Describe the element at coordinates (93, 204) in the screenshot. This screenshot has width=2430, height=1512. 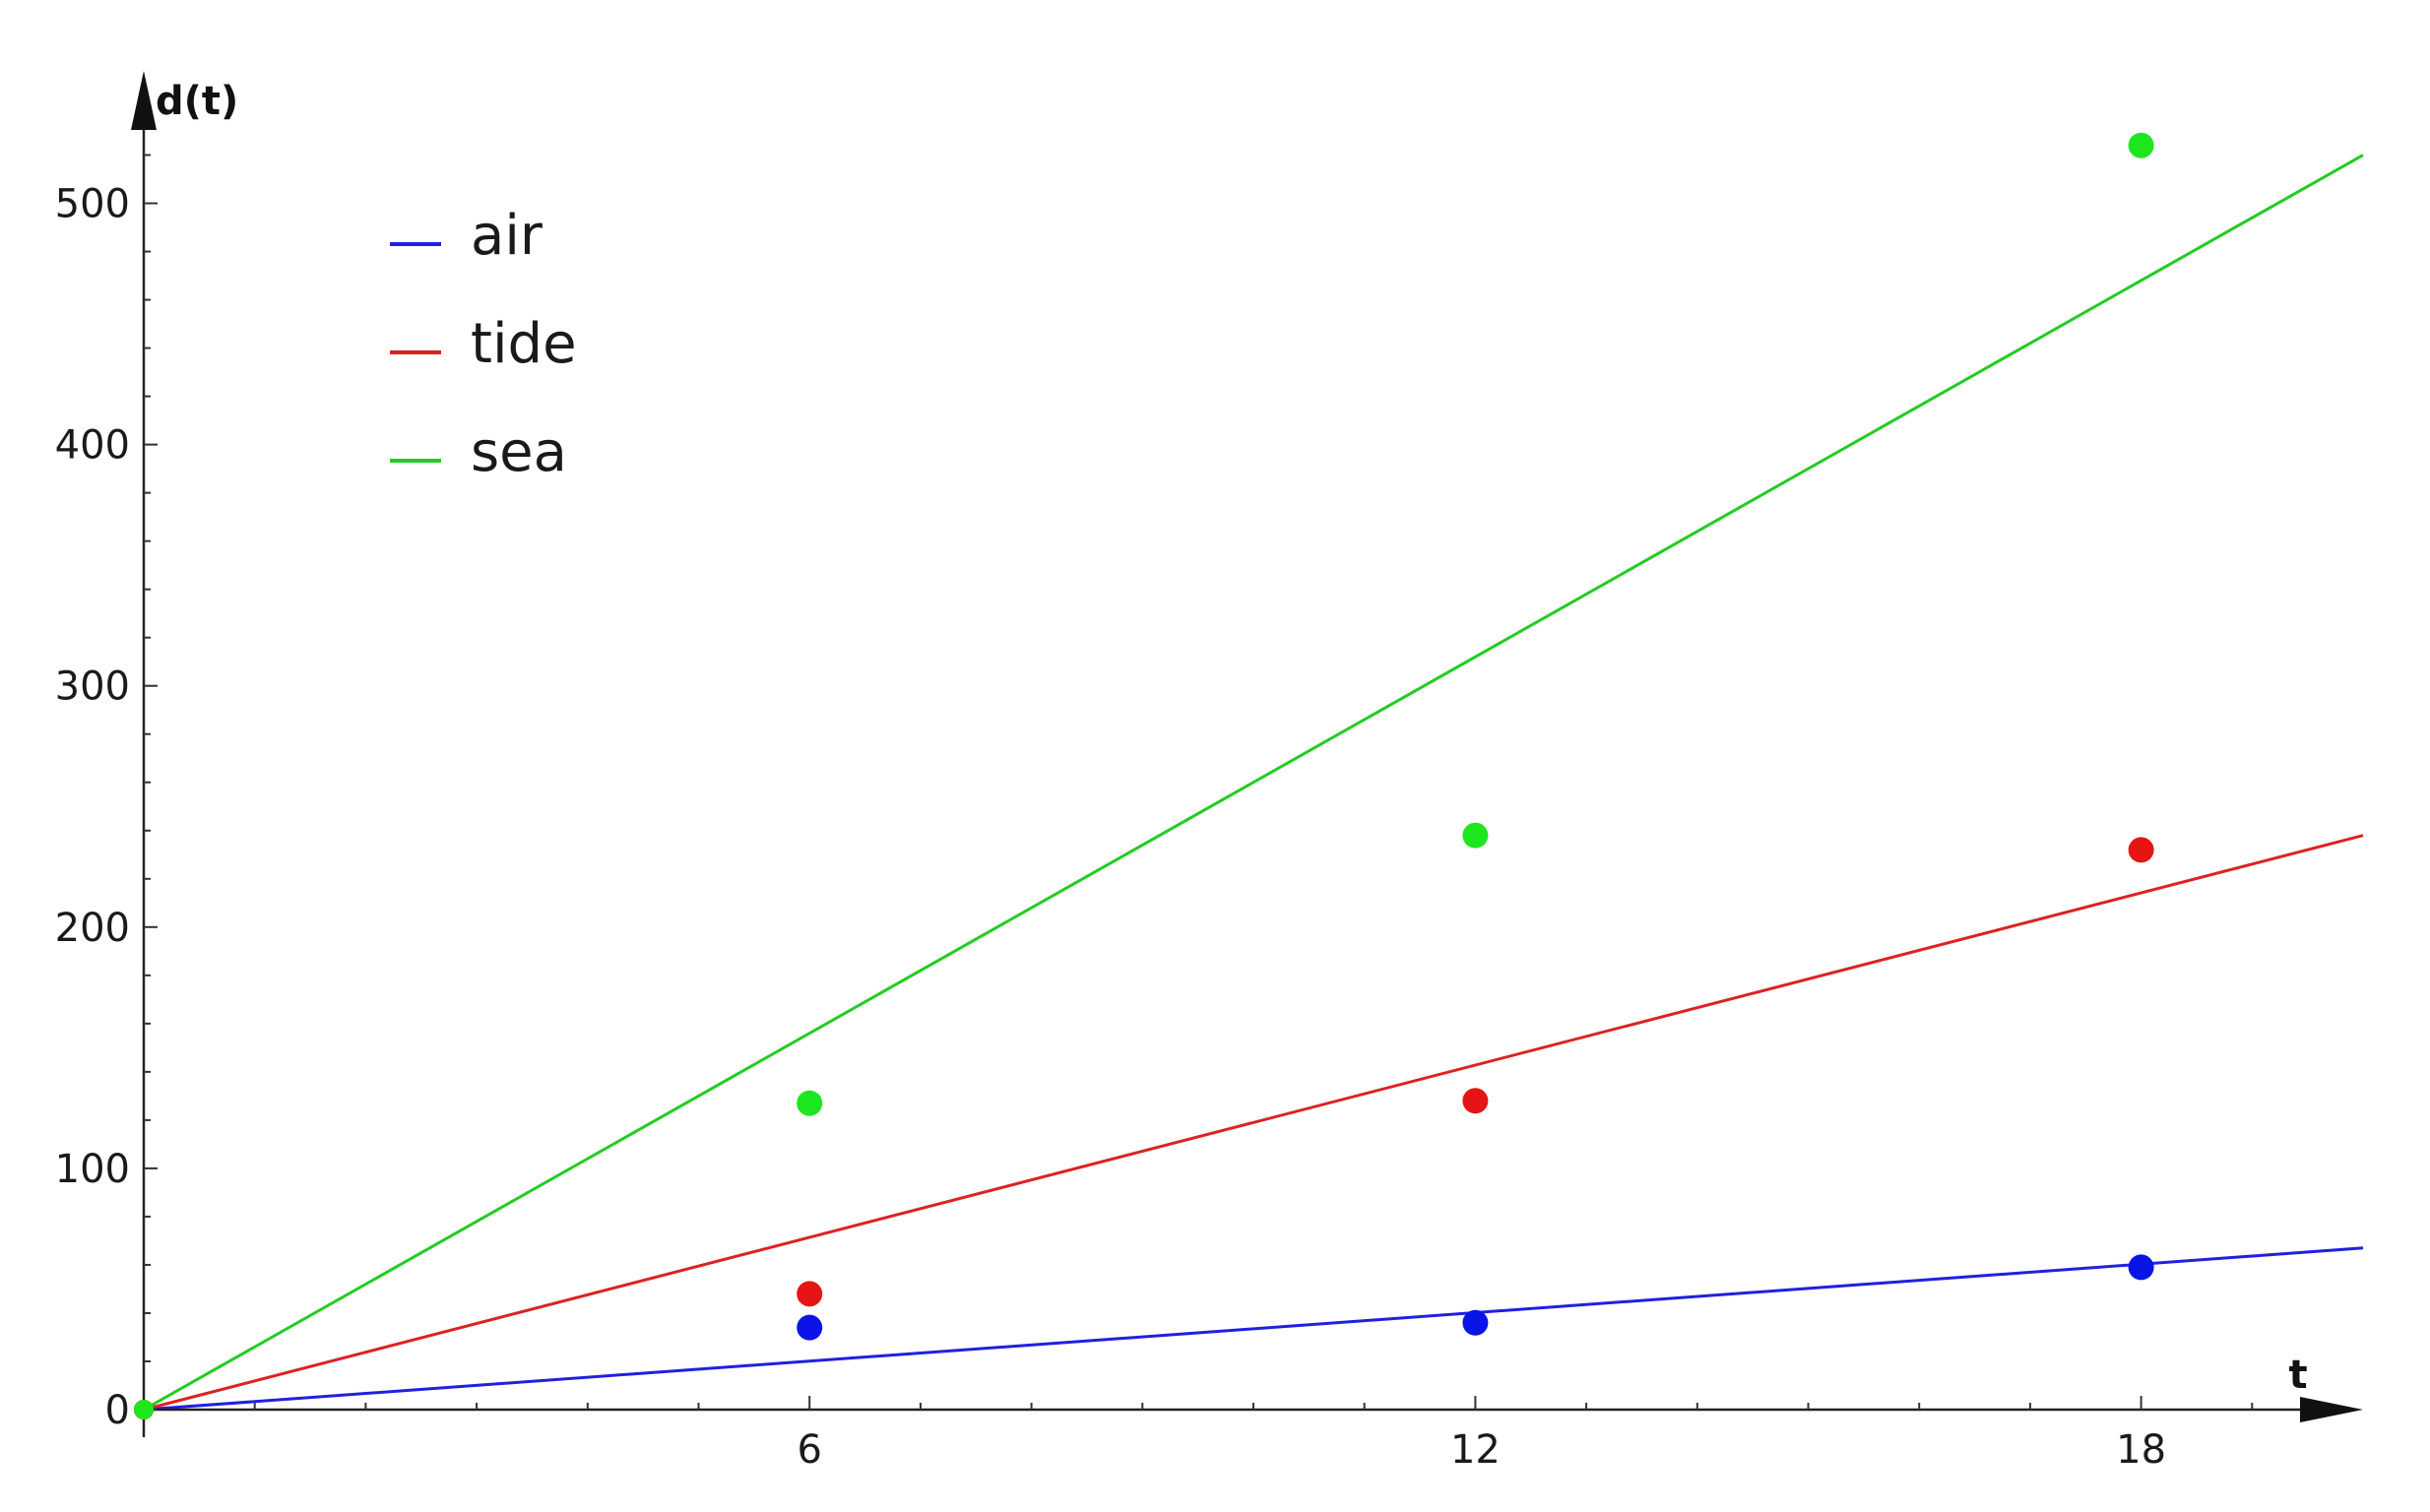
I see `y-tick-label: 500` at that location.